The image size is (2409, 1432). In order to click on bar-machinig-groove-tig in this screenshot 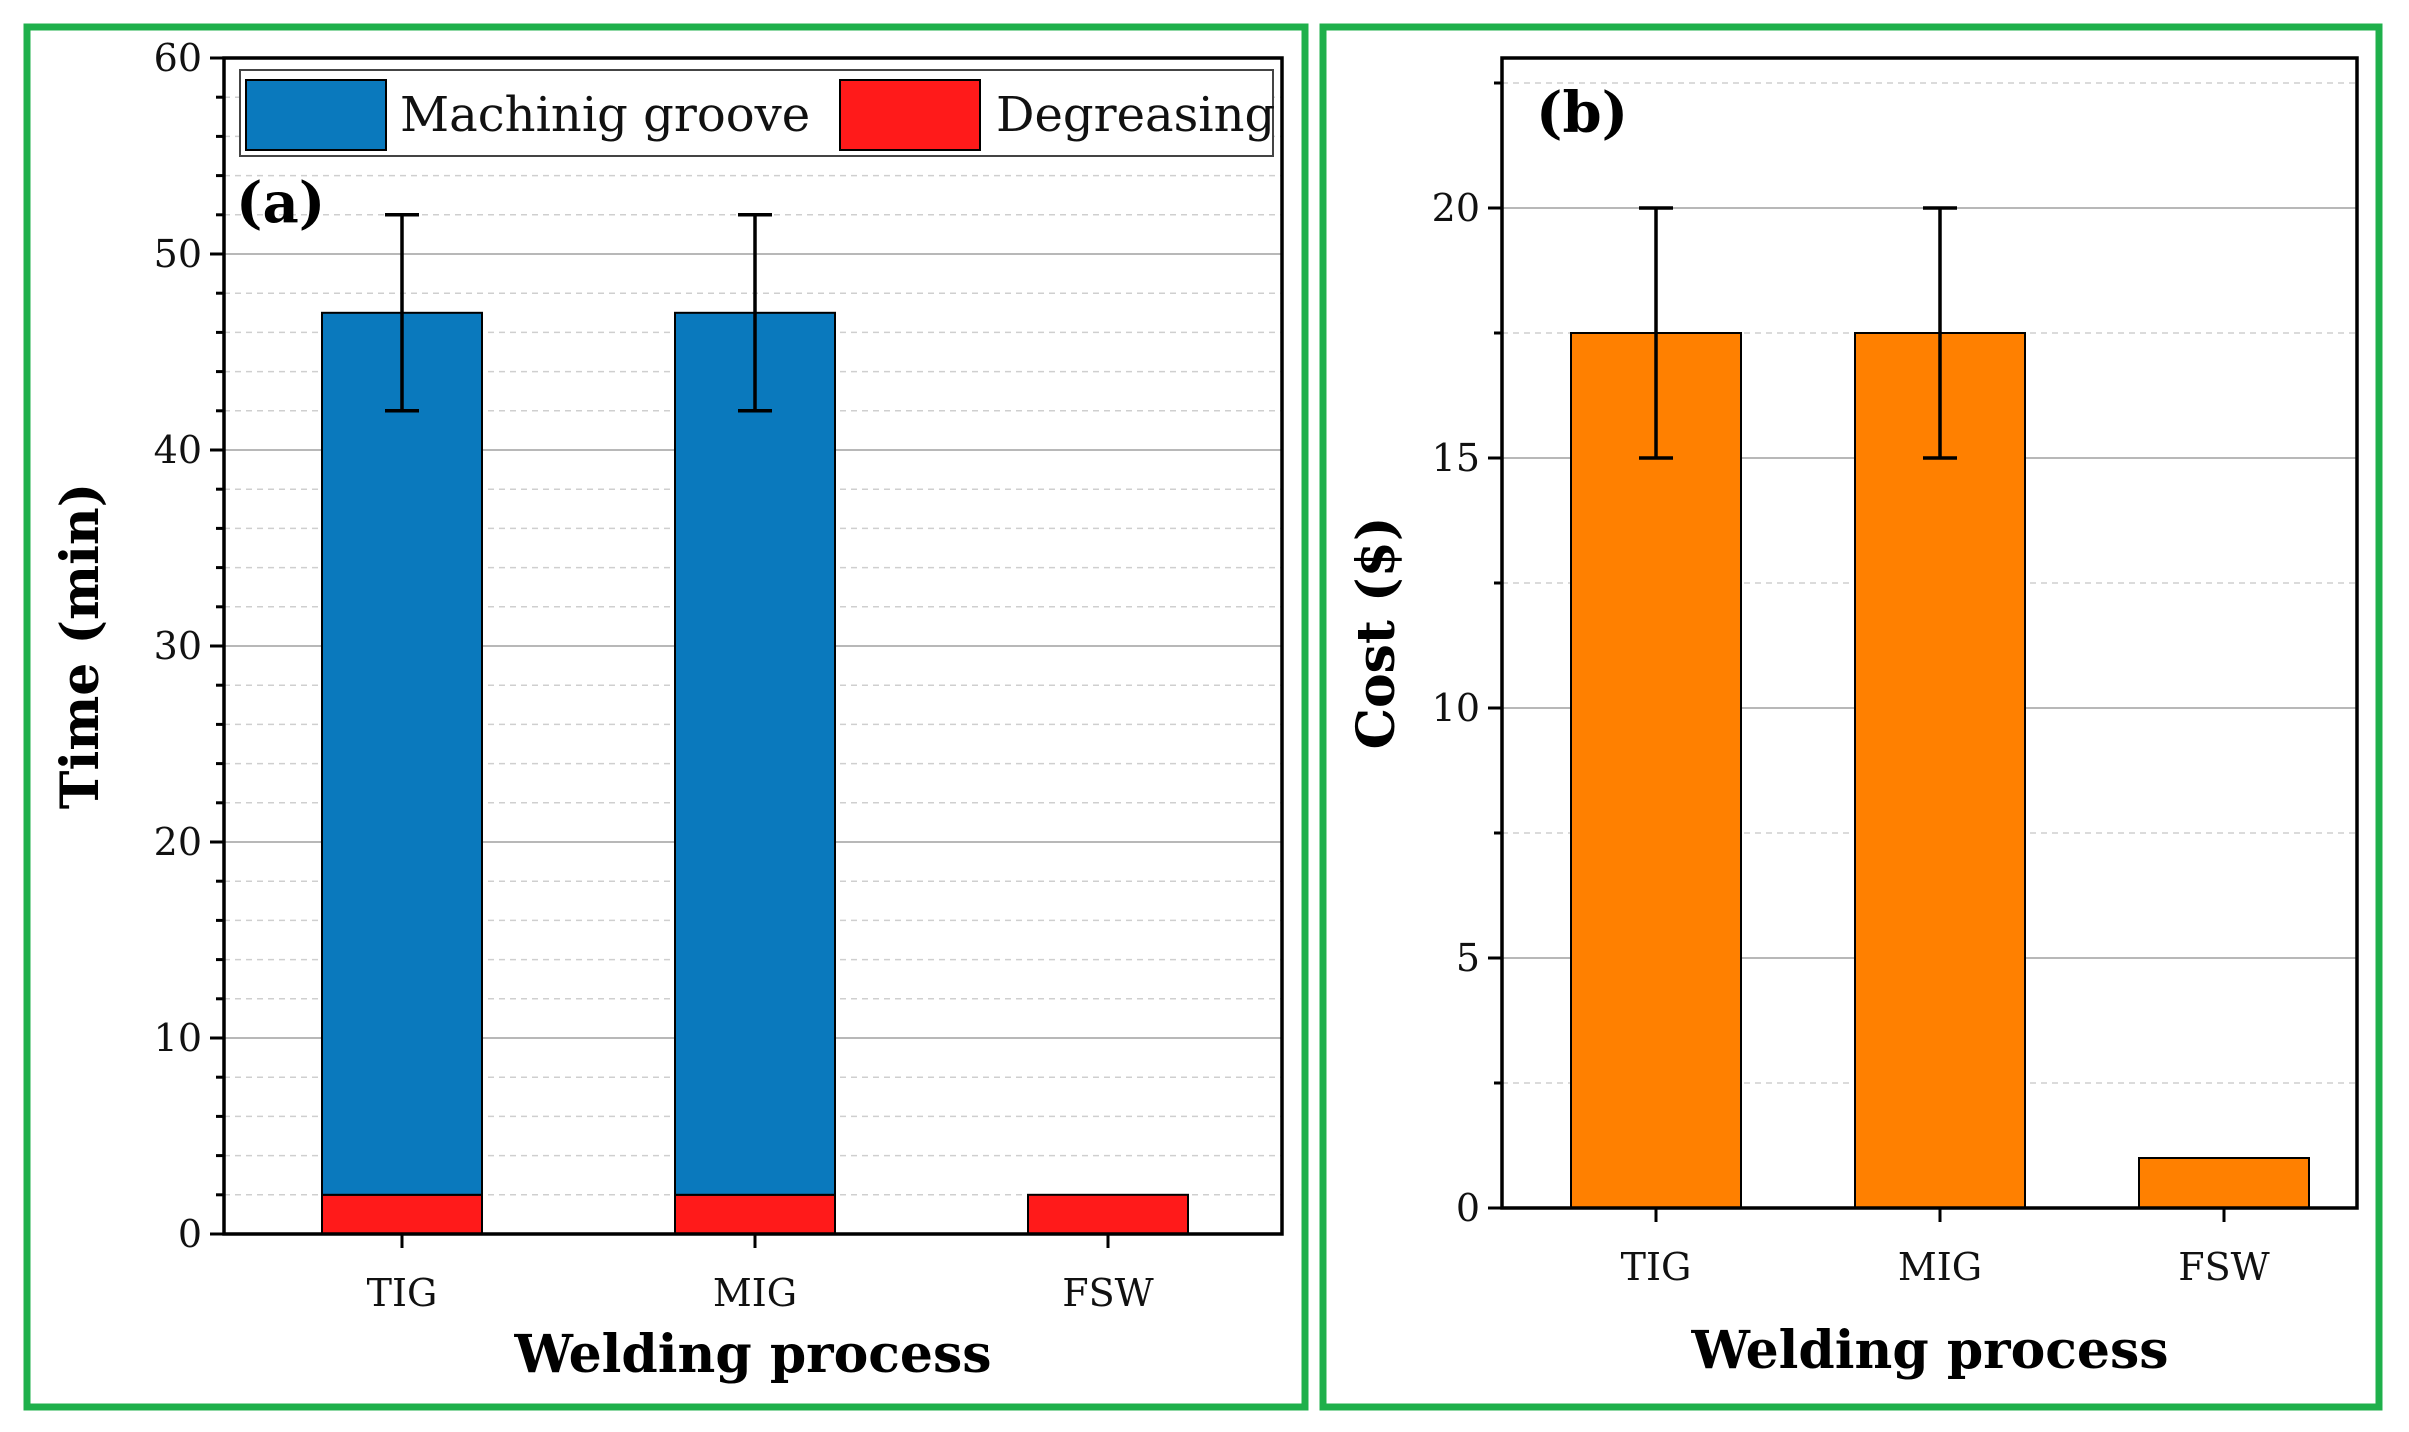, I will do `click(402, 753)`.